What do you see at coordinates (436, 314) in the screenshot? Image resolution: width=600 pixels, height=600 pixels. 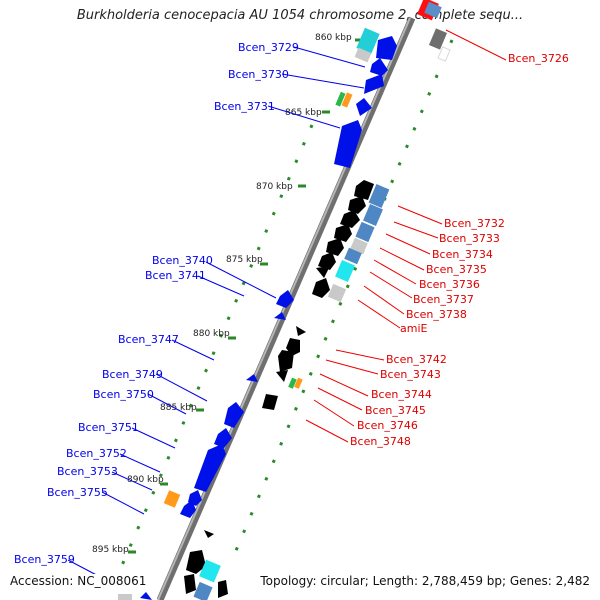 I see `gene-label: Bcen_3738` at bounding box center [436, 314].